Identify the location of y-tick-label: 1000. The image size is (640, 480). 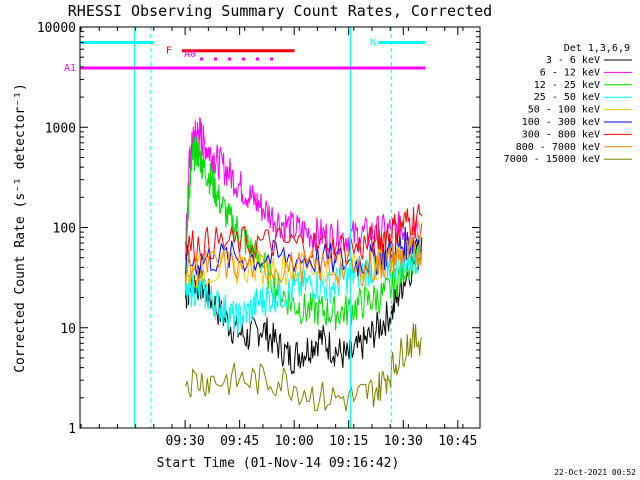
(60, 128).